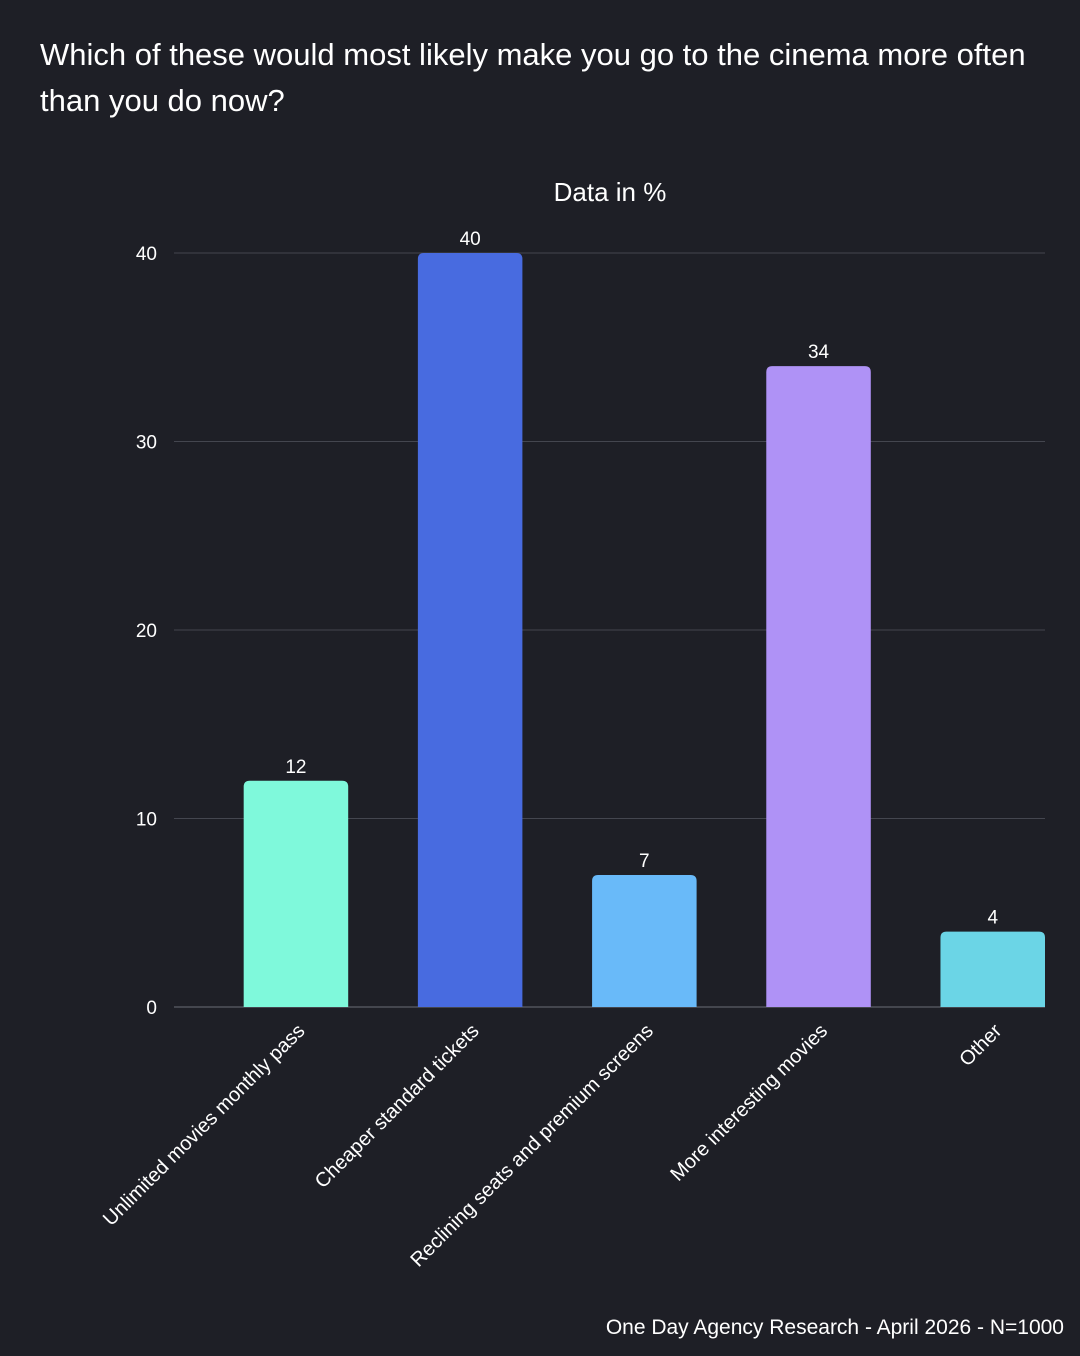 Image resolution: width=1080 pixels, height=1356 pixels. I want to click on x-tick-label: Unlimited movies monthly pass, so click(204, 1125).